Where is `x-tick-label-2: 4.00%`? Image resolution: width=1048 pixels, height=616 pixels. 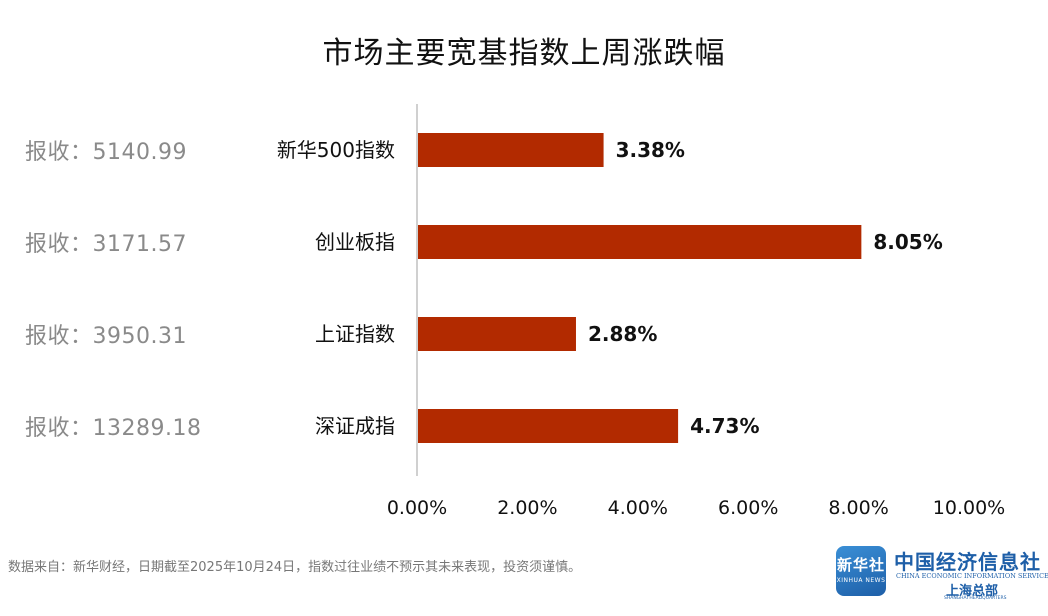
x-tick-label-2: 4.00% is located at coordinates (638, 508).